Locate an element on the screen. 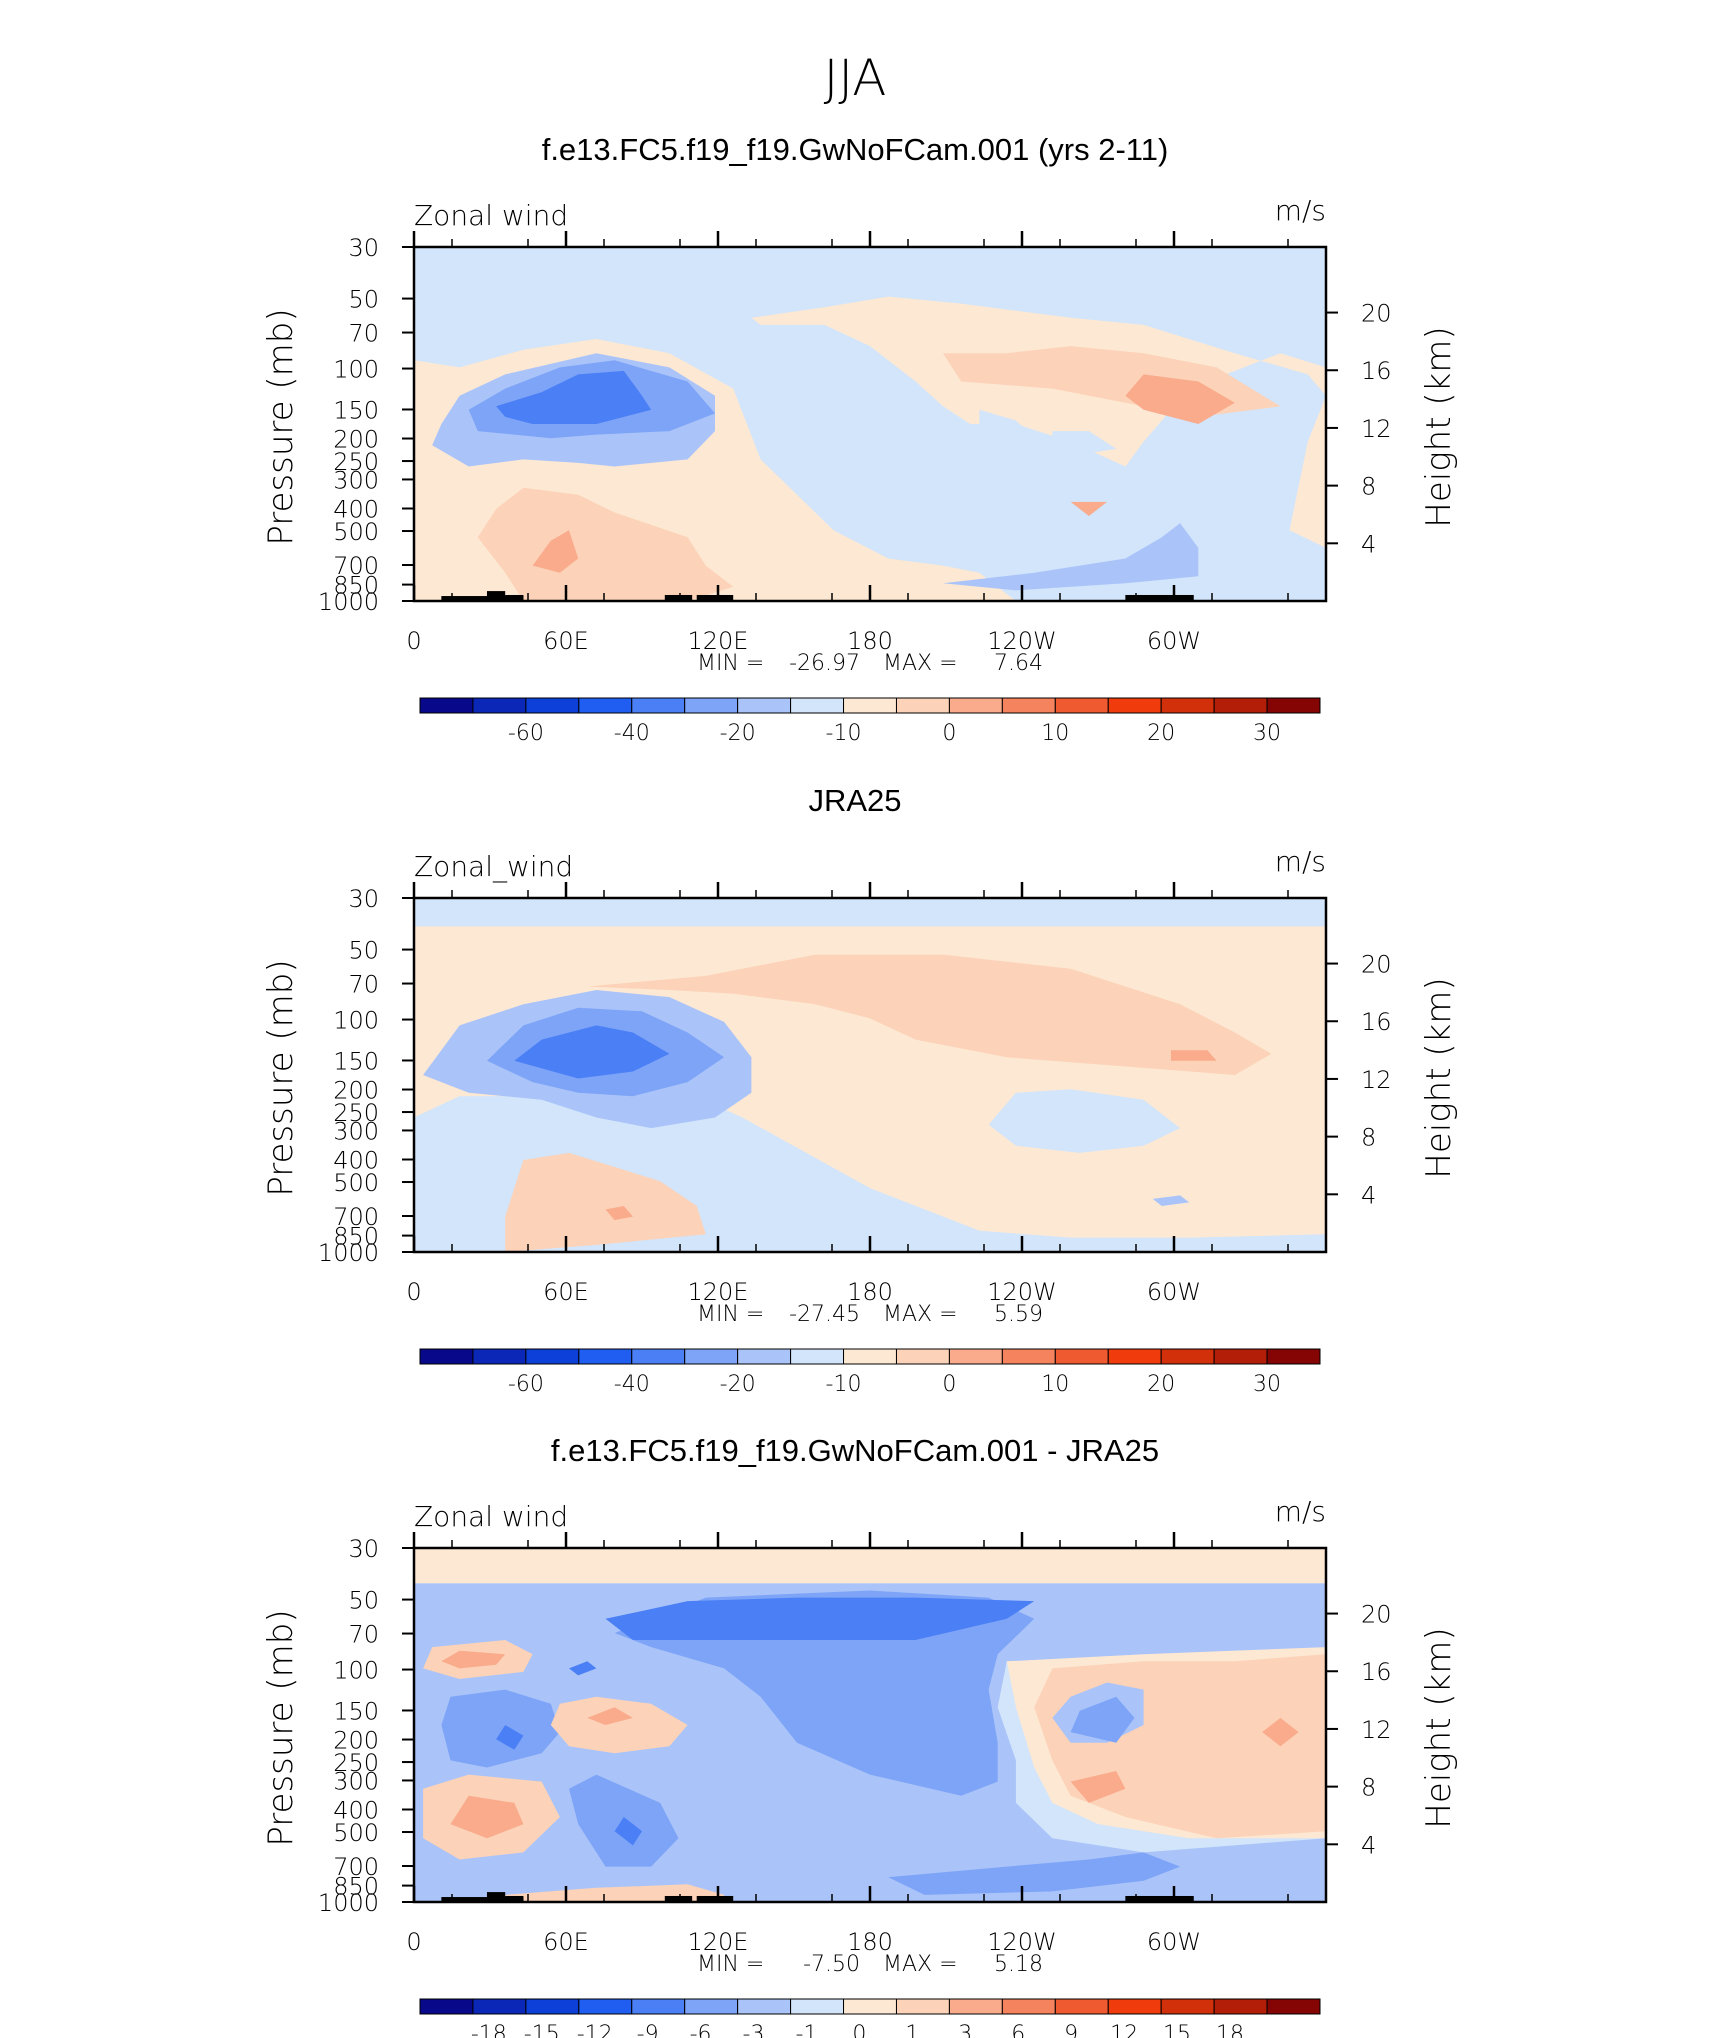  lon-tick-label: 60E is located at coordinates (566, 1292).